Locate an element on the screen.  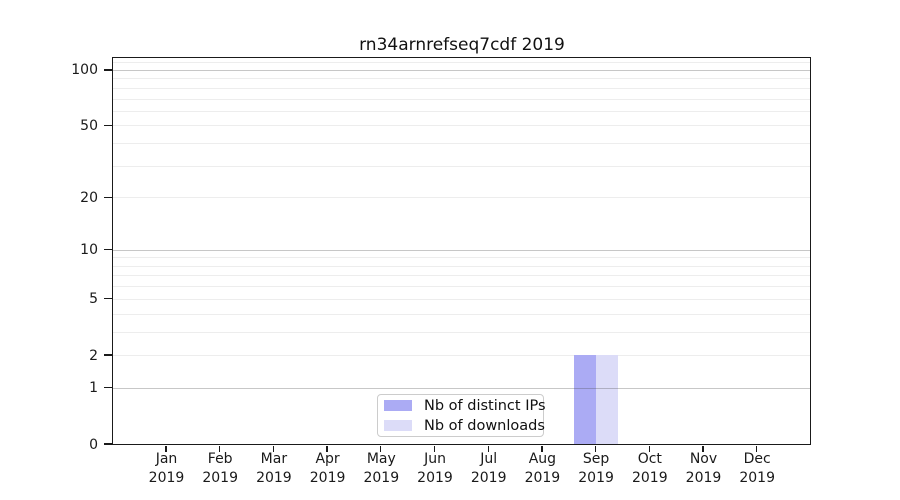
x-axis-tick-label: Jul 2019 is located at coordinates (489, 468).